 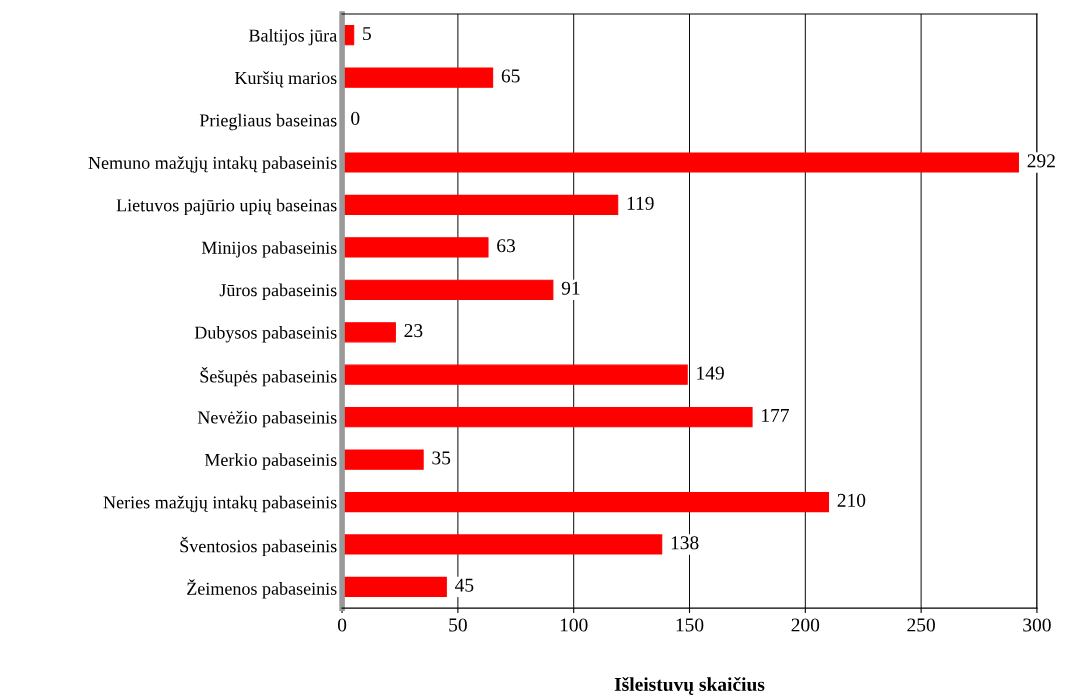 I want to click on data-label: 0, so click(x=355, y=118).